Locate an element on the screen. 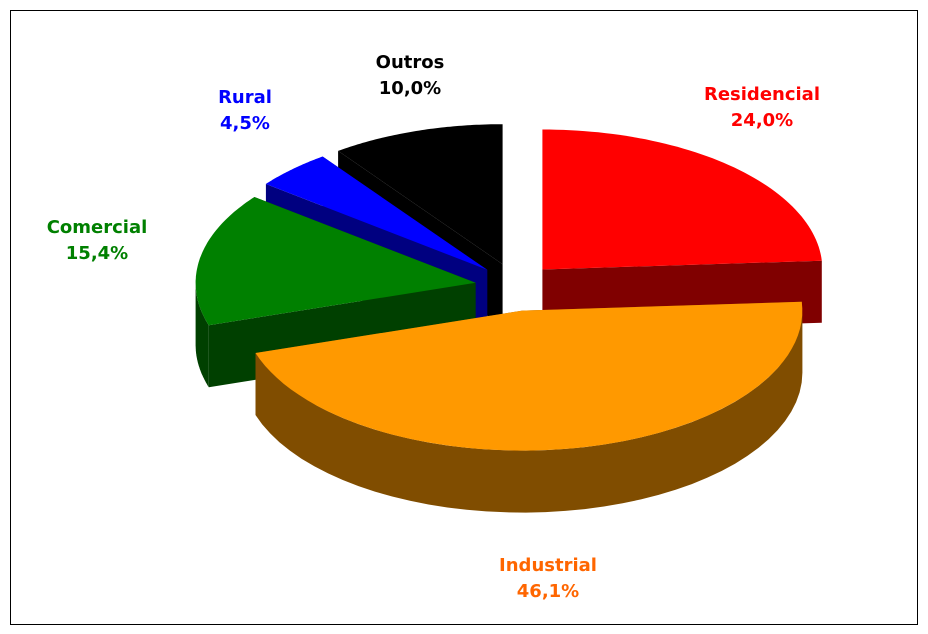 Image resolution: width=928 pixels, height=634 pixels. slice-wall is located at coordinates (202, 335).